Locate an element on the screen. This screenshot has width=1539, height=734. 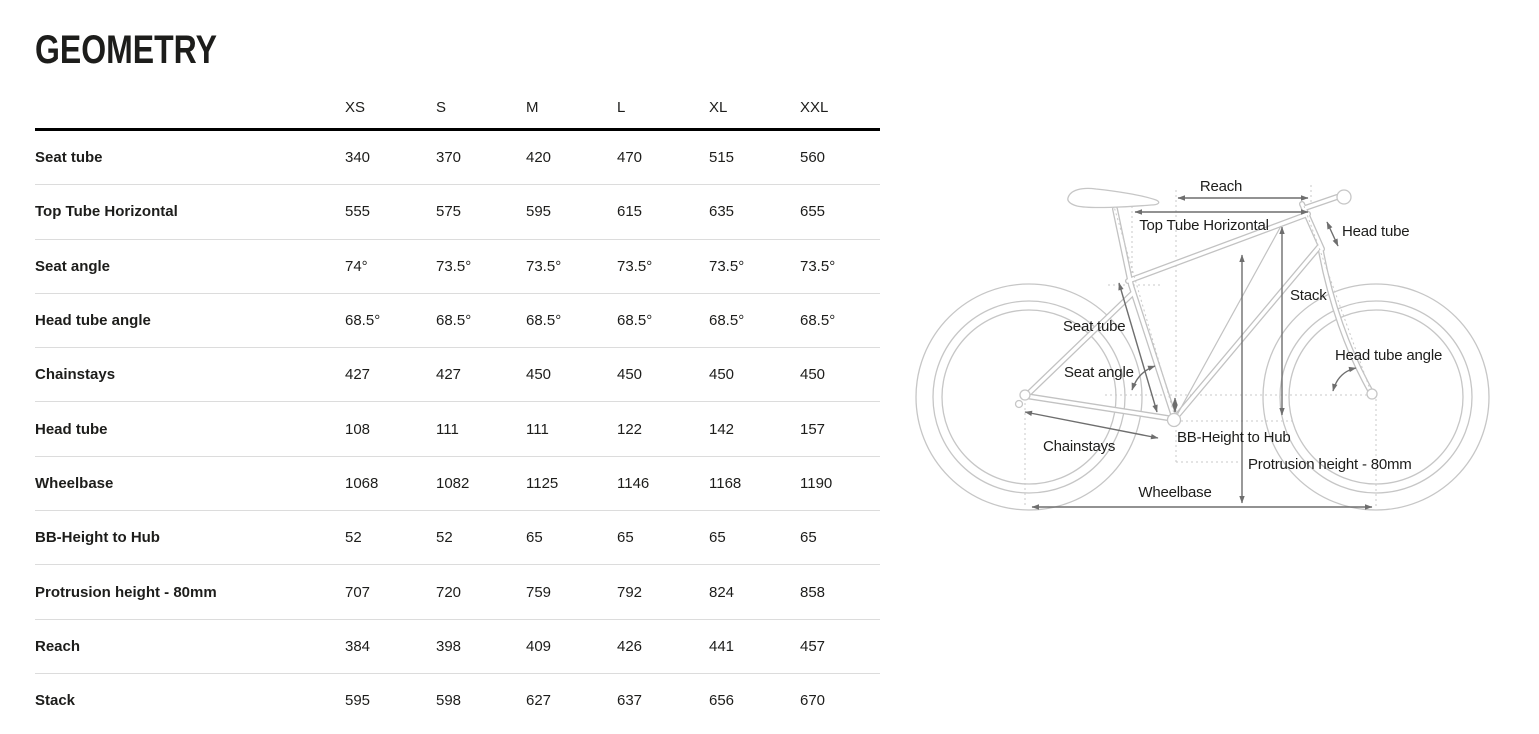
cell-value: 1190 is located at coordinates (816, 483).